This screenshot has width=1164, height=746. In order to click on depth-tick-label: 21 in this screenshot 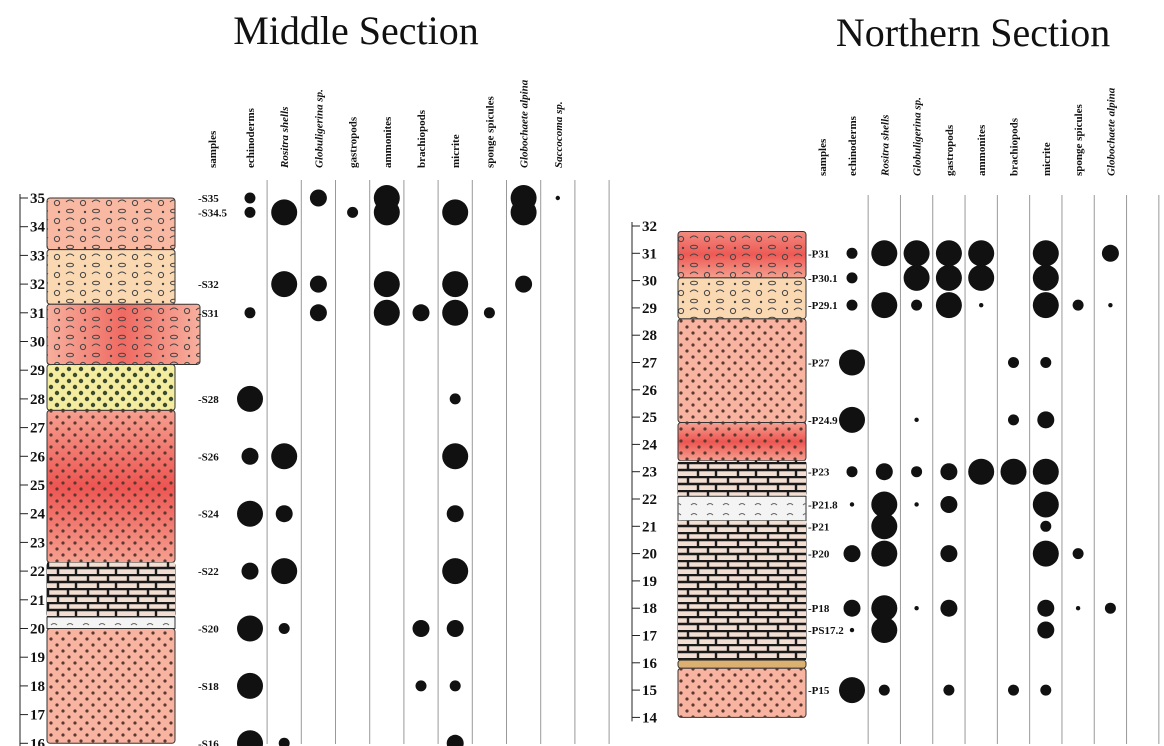, I will do `click(649, 527)`.